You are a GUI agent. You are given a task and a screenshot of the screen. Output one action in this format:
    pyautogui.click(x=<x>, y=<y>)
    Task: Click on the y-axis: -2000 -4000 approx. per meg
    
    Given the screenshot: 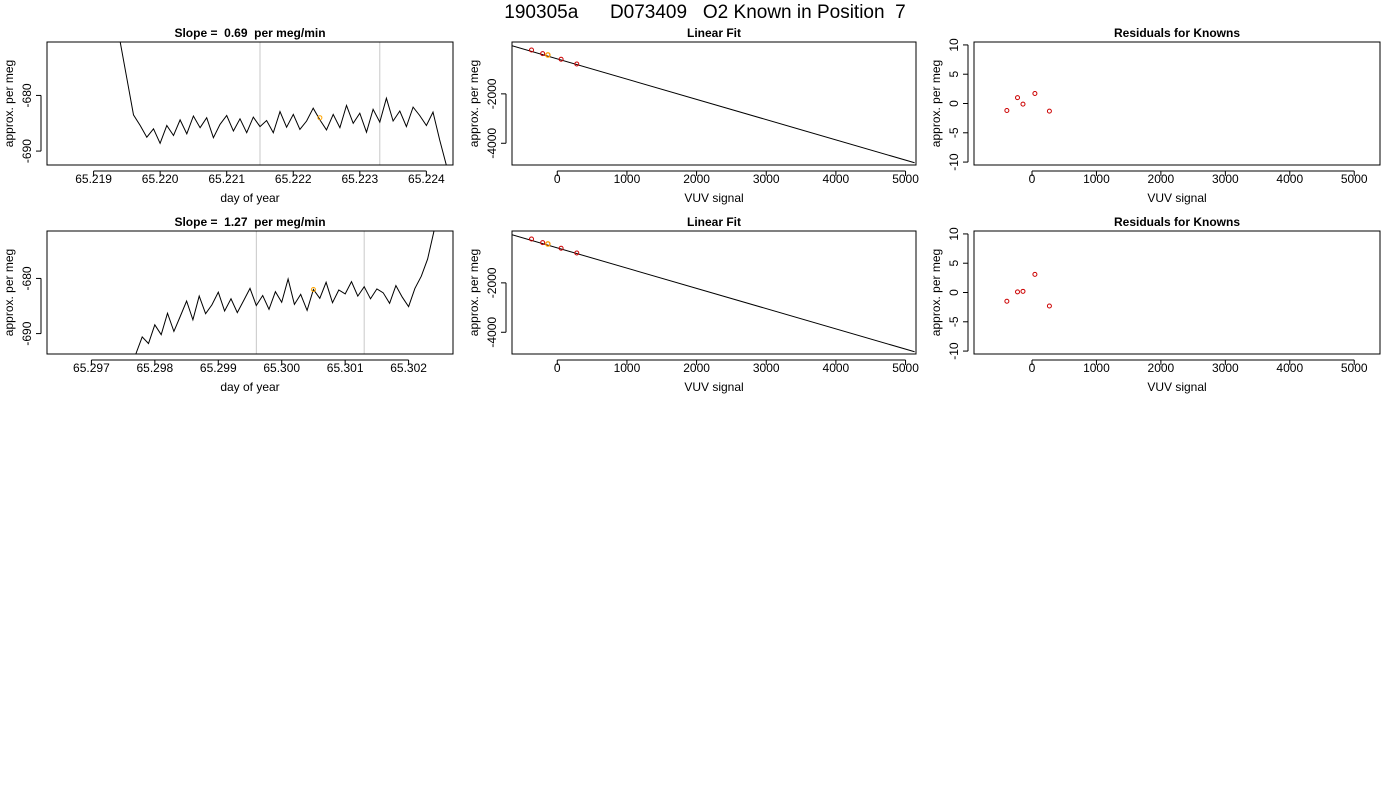 What is the action you would take?
    pyautogui.click(x=487, y=109)
    